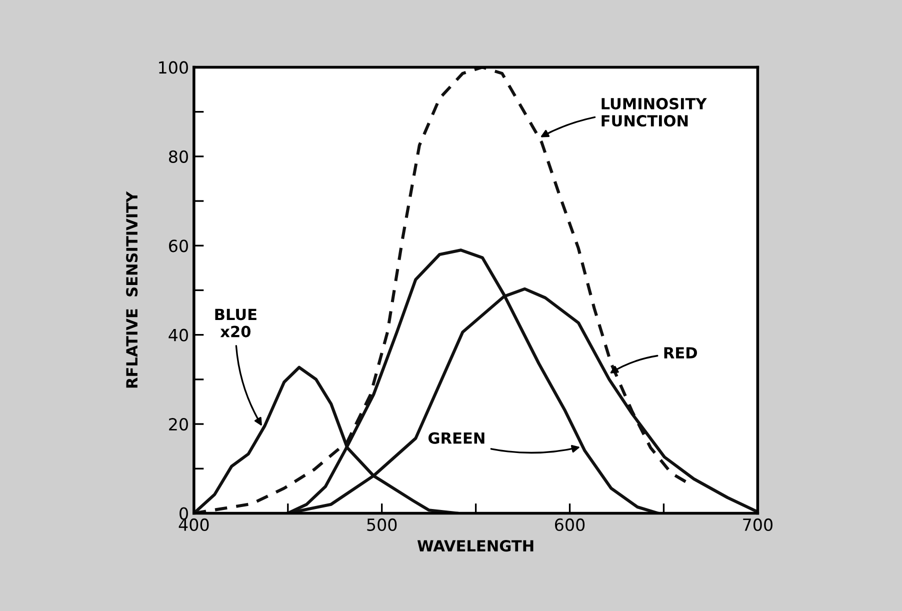  I want to click on x-tick-label: 700, so click(757, 524).